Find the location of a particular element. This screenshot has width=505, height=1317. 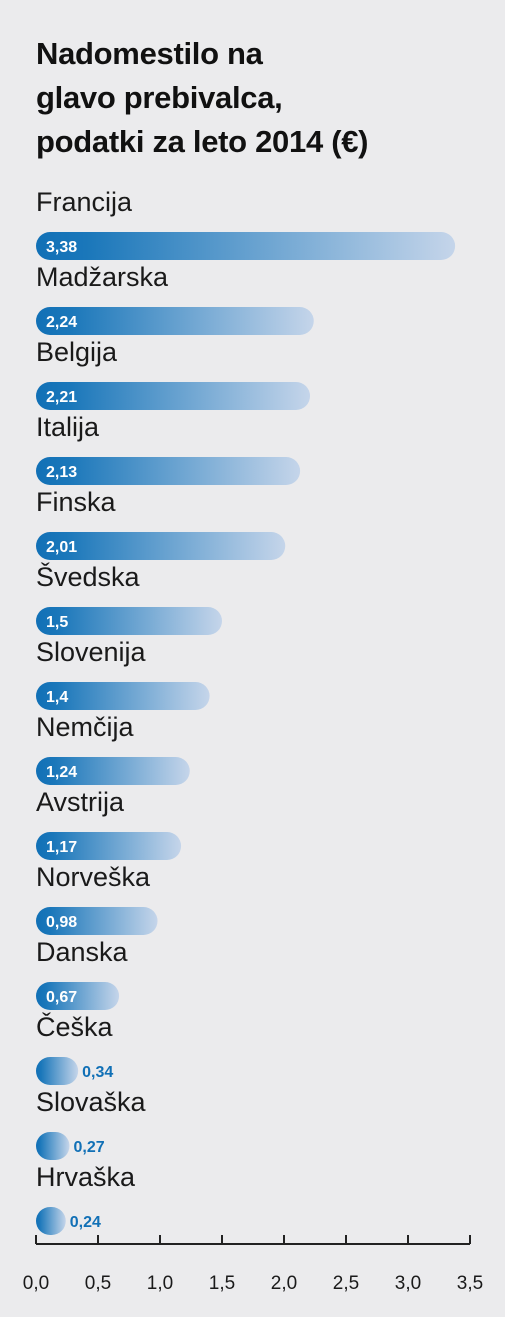

x-tick-label: 2,0 is located at coordinates (284, 1283).